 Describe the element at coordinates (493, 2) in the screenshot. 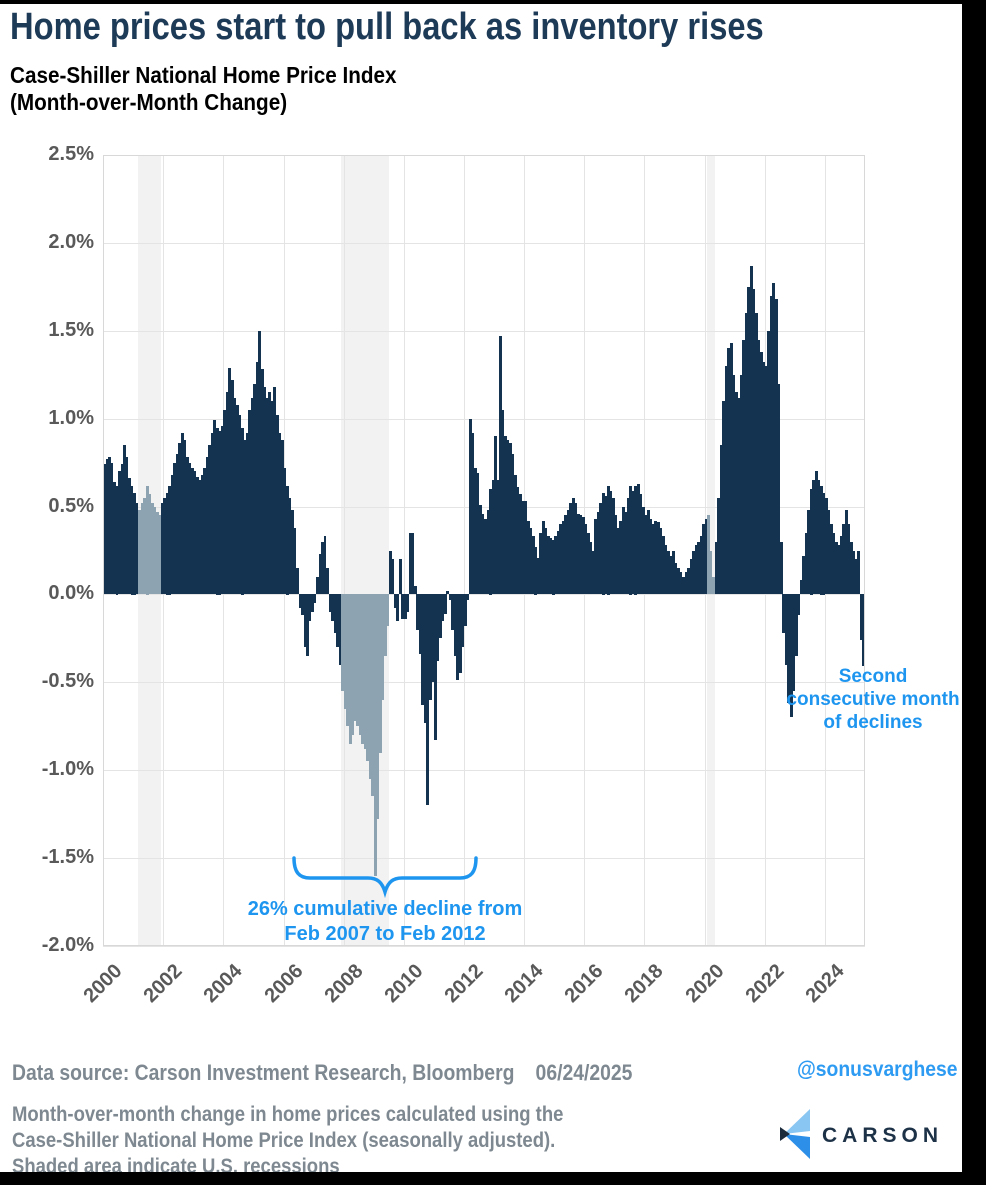

I see `border-top` at that location.